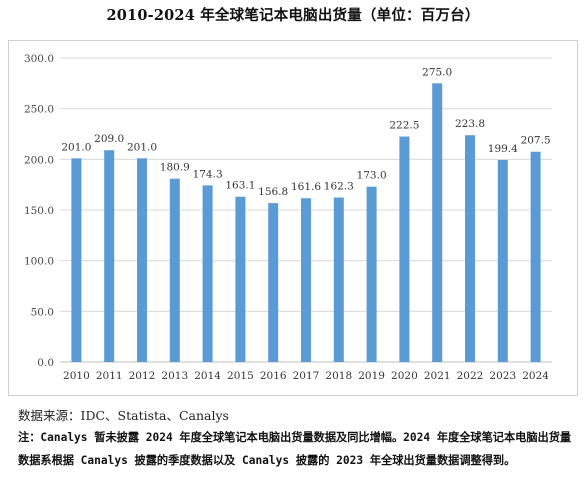 The image size is (586, 497). What do you see at coordinates (437, 376) in the screenshot?
I see `x-tick-label: 2021` at bounding box center [437, 376].